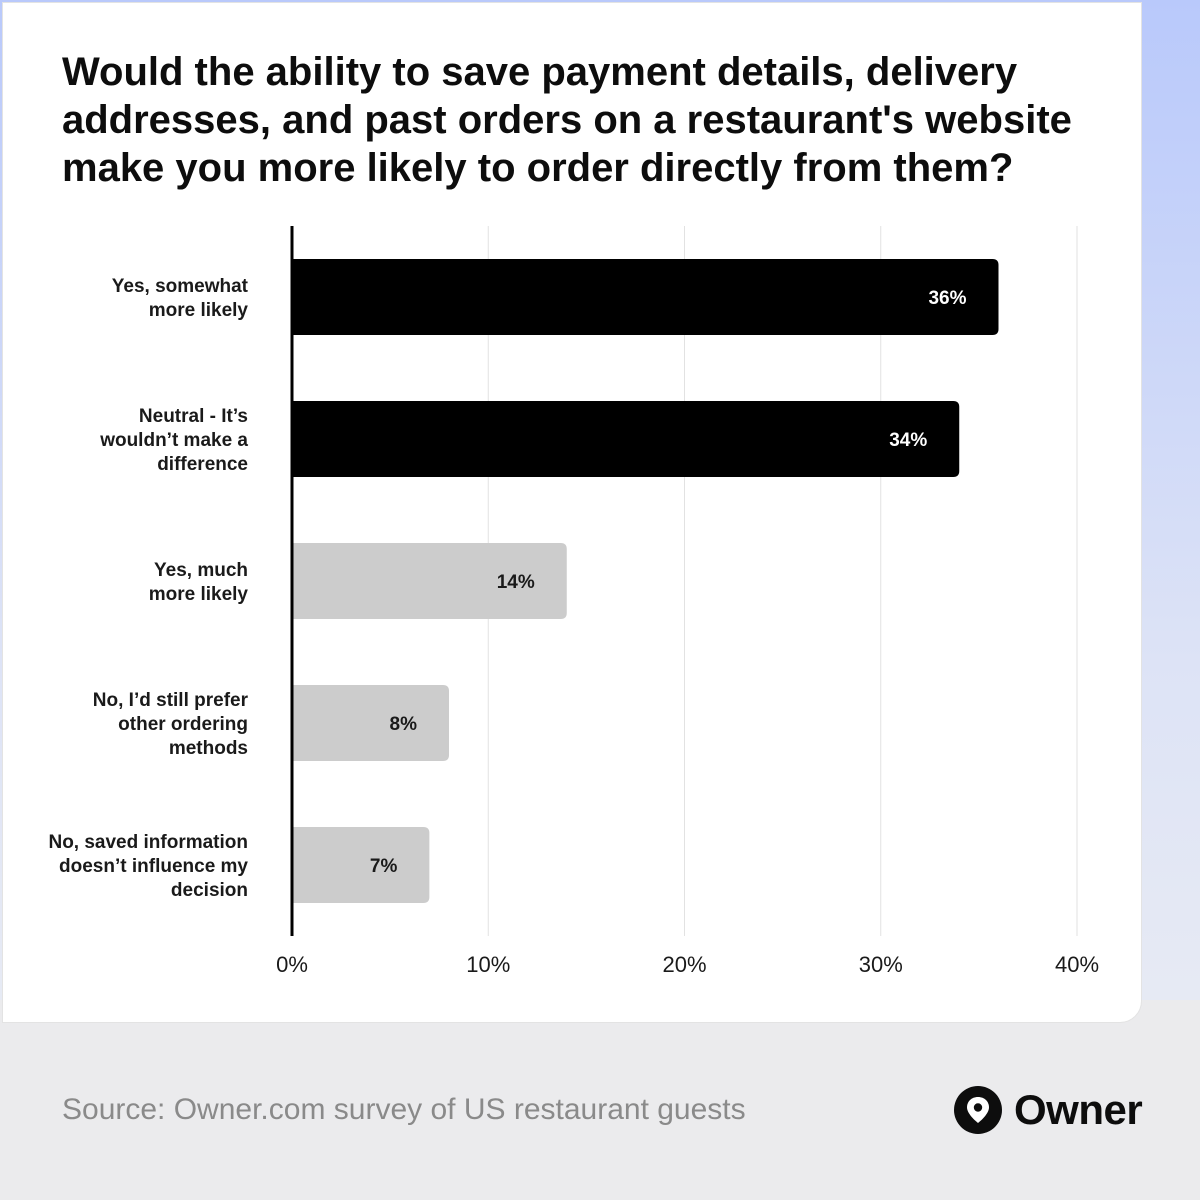 The width and height of the screenshot is (1200, 1200). I want to click on bar-value-label: 36%, so click(947, 298).